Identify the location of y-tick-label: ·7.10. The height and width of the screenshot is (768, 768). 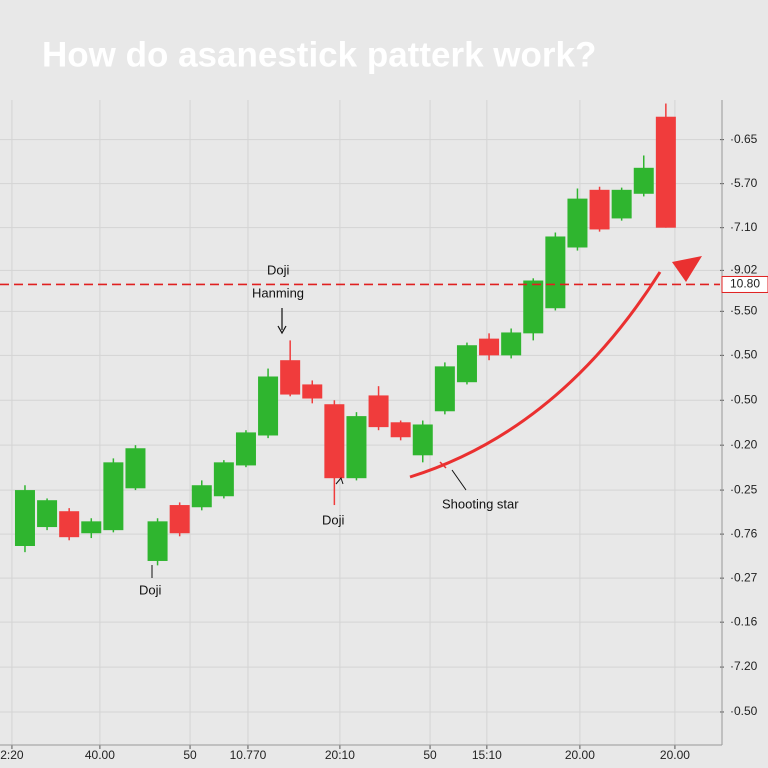
(744, 227).